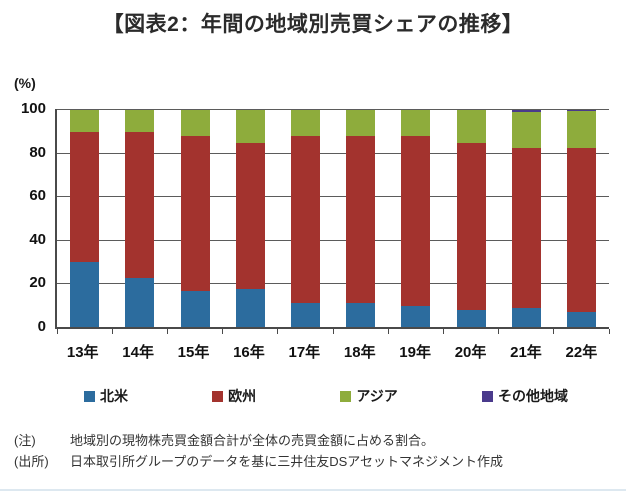  I want to click on x-tick-label-22年: 22年, so click(581, 352).